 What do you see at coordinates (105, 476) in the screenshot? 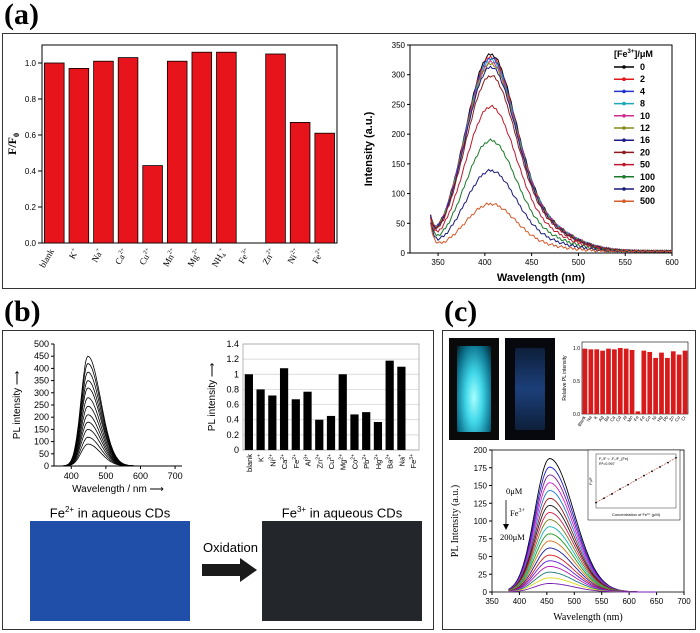
I see `x-tick-label: 500` at bounding box center [105, 476].